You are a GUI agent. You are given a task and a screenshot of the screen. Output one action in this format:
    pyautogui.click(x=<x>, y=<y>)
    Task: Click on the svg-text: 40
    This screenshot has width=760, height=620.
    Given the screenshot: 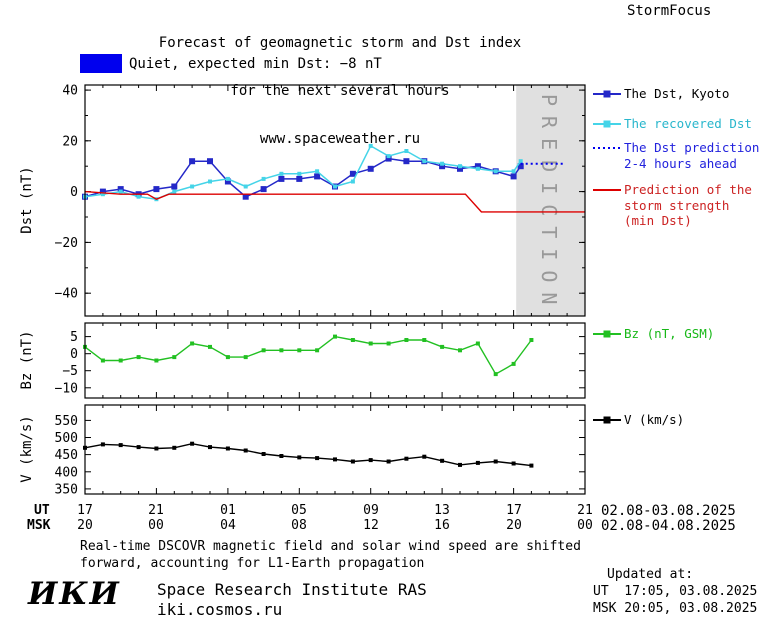 What is the action you would take?
    pyautogui.click(x=70, y=91)
    